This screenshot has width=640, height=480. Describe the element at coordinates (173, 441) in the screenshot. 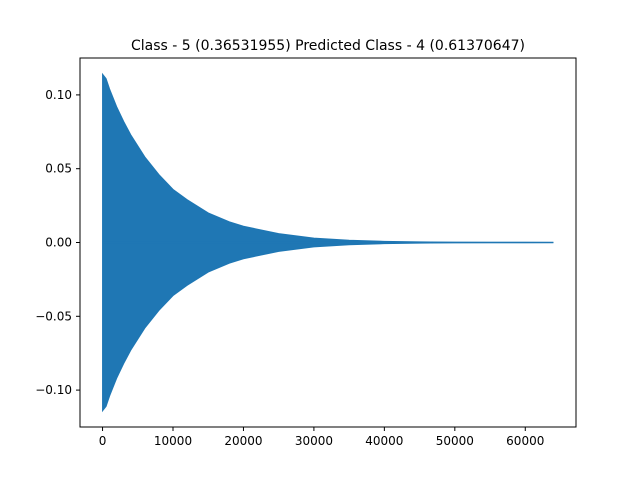

I see `x-tick-label: 10000` at that location.